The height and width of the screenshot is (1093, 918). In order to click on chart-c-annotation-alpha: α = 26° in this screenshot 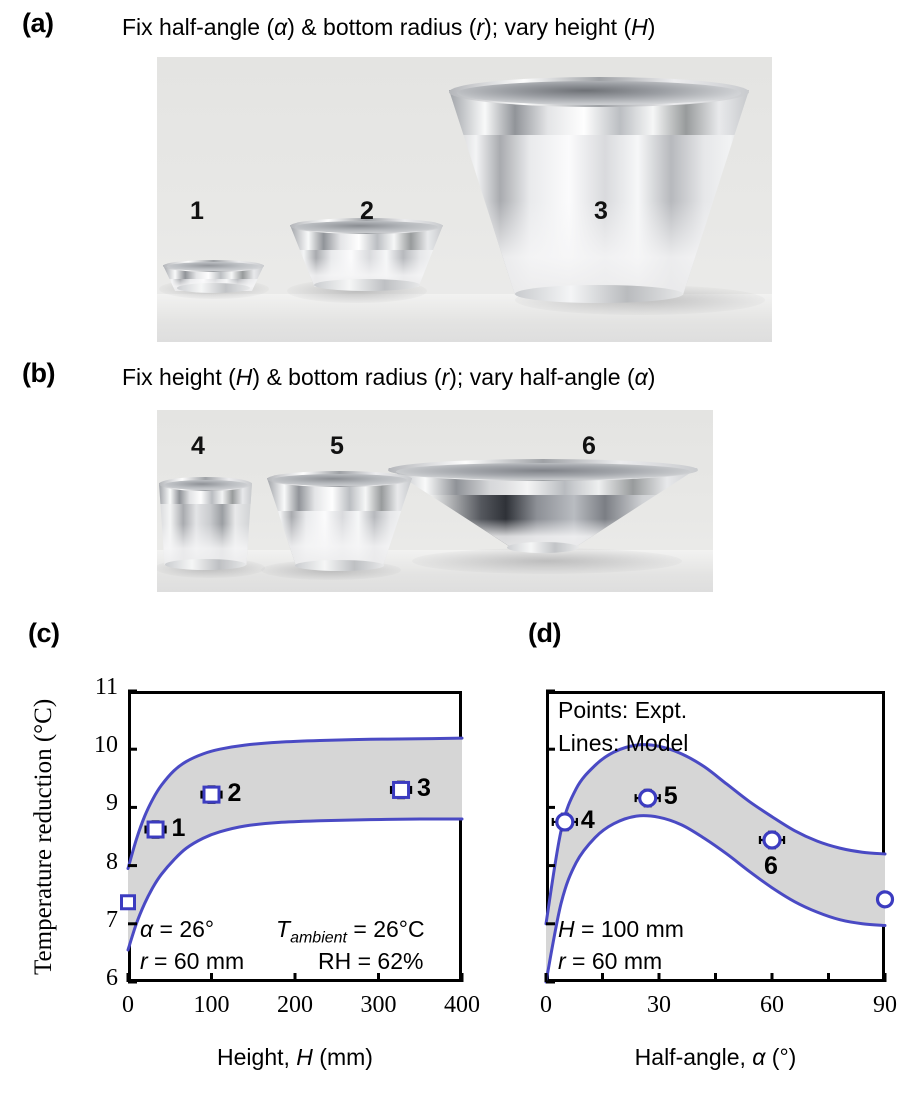, I will do `click(177, 929)`.